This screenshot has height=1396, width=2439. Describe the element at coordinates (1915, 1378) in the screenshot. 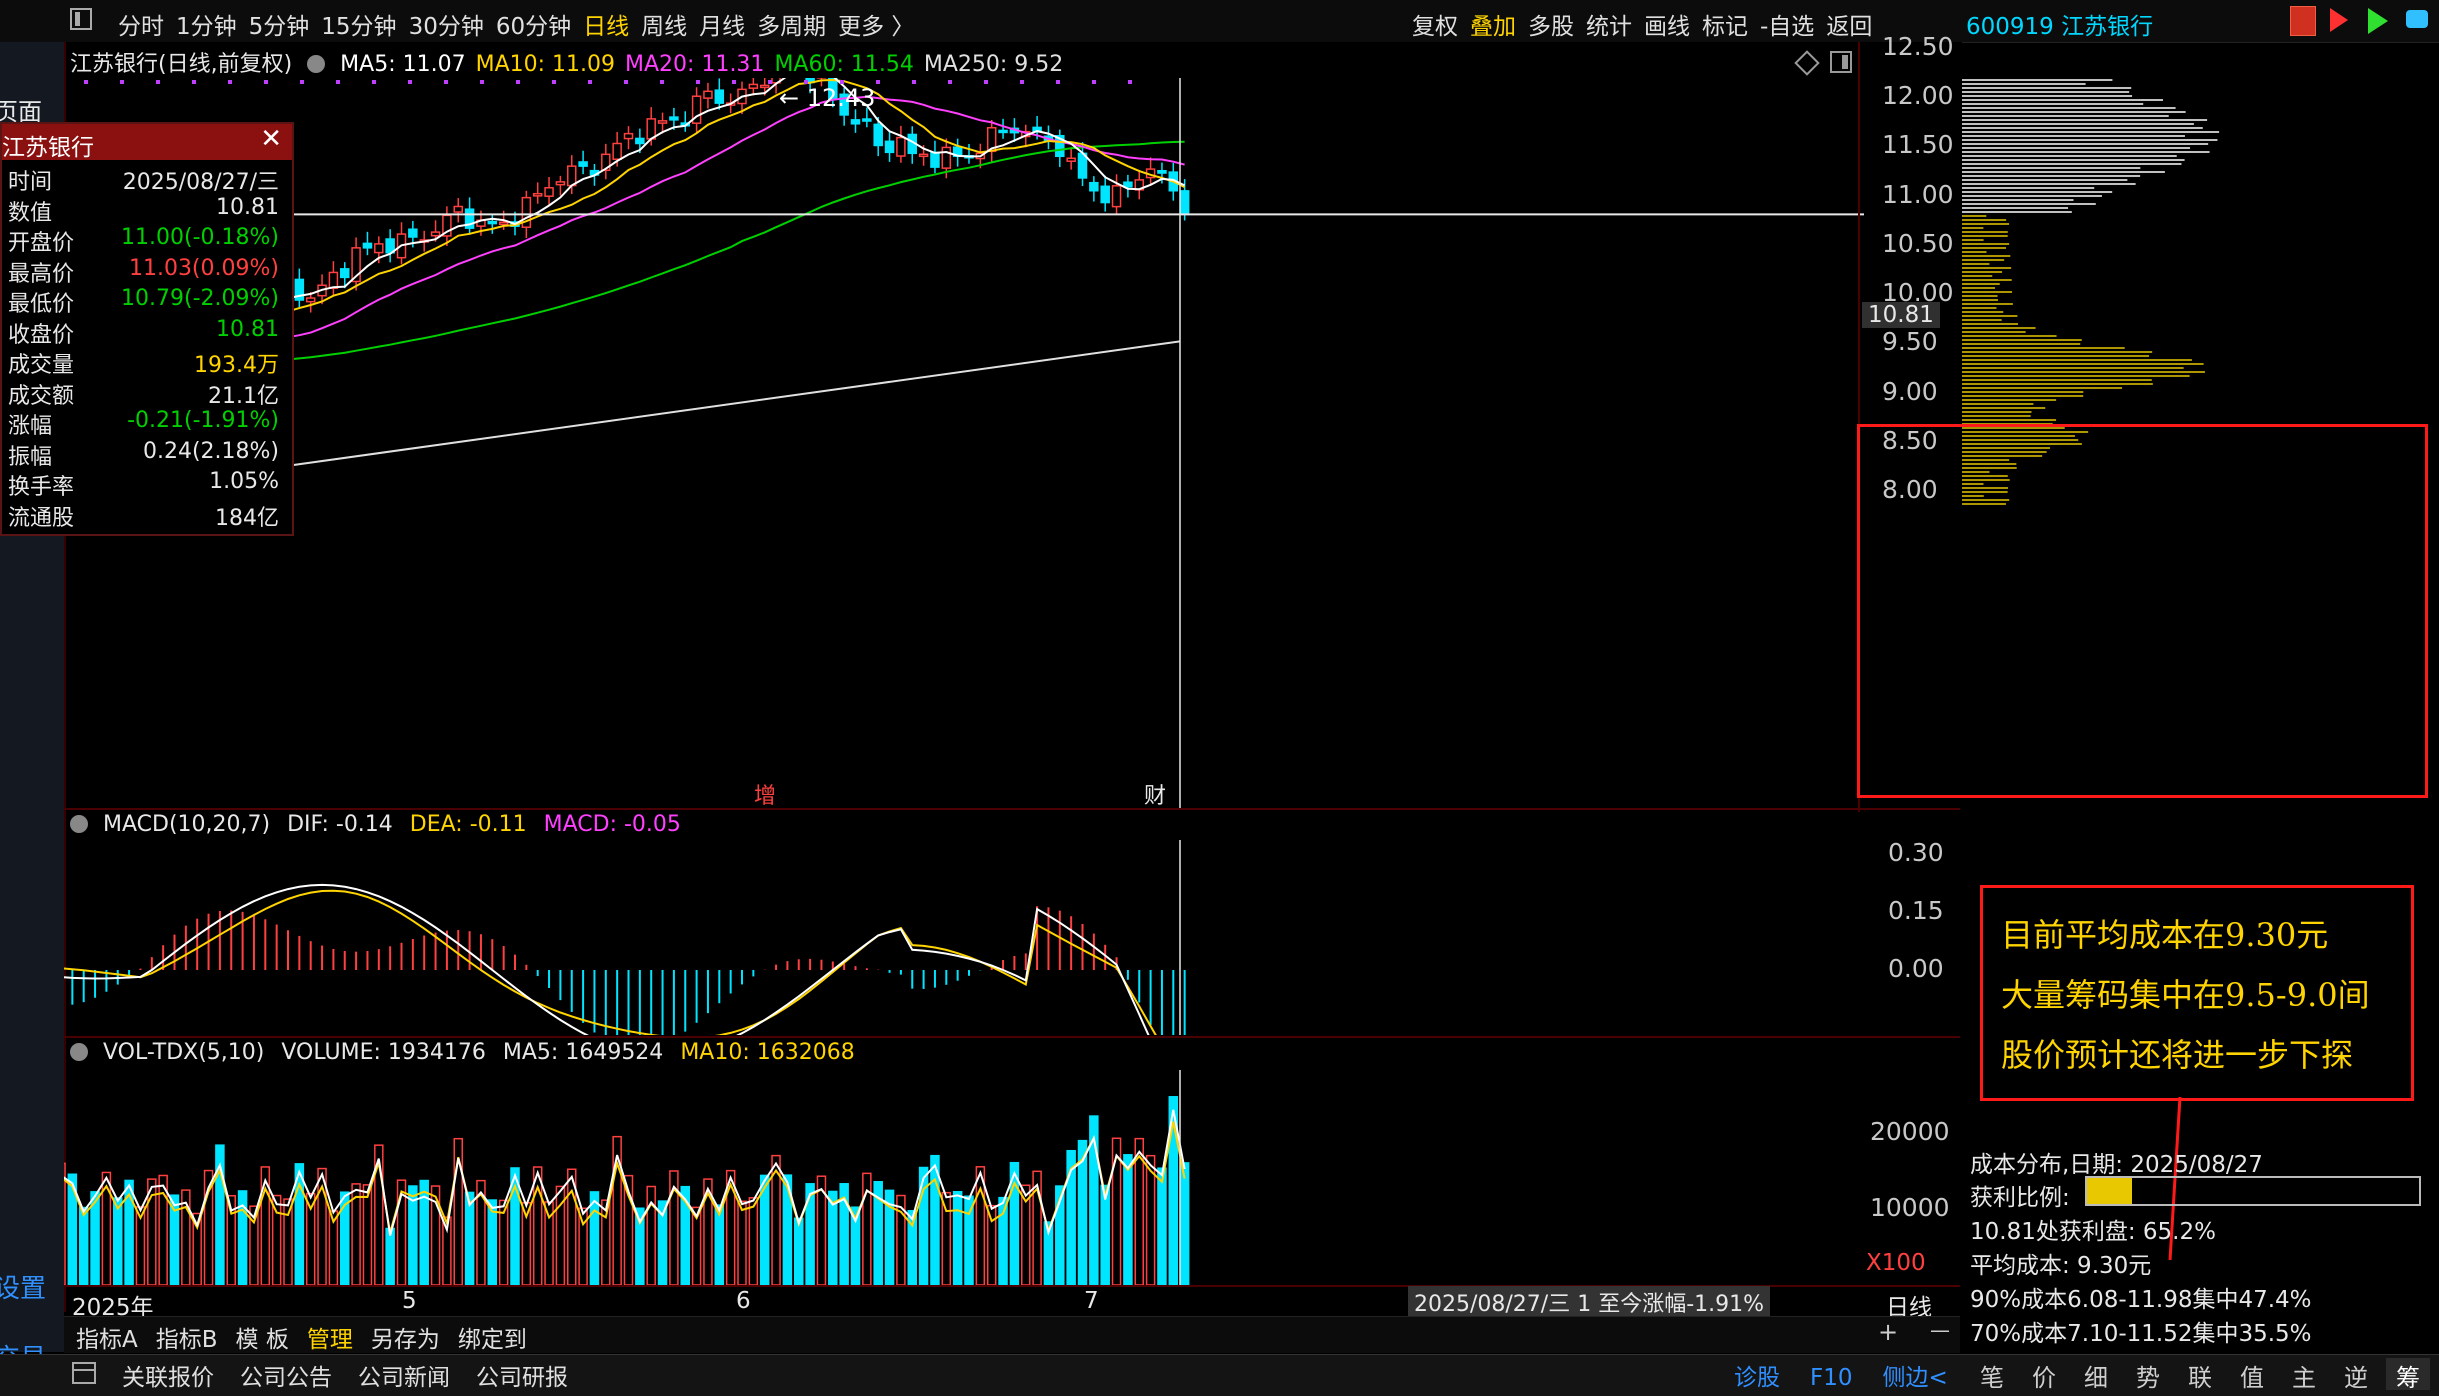

I see `status-right-2: 侧边<` at that location.